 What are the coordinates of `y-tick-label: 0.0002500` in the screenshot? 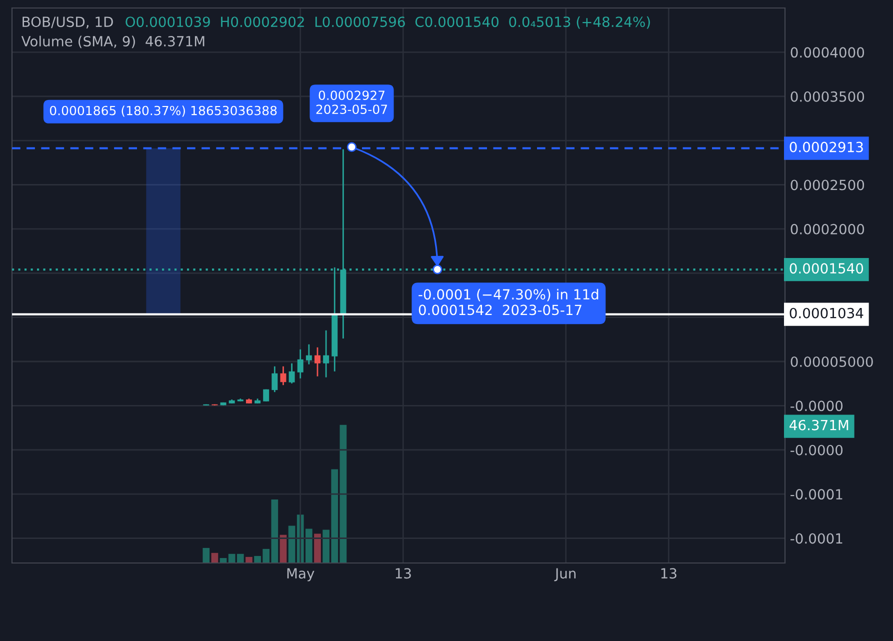 It's located at (827, 185).